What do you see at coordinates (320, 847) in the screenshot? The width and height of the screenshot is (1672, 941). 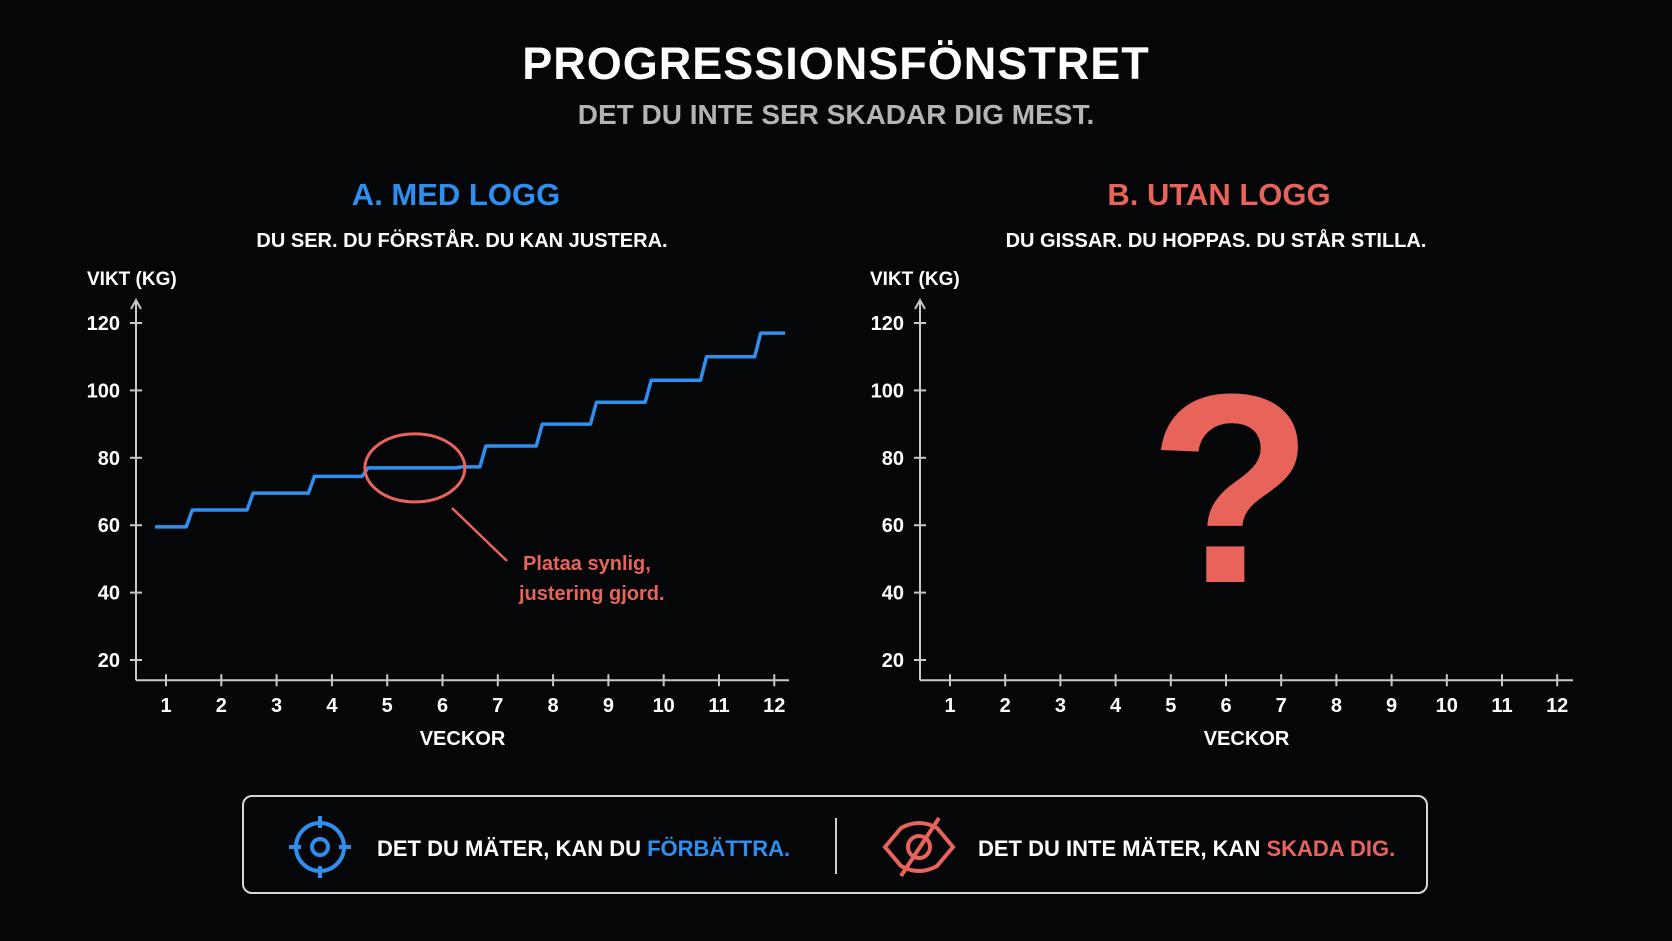 I see `target-icon` at bounding box center [320, 847].